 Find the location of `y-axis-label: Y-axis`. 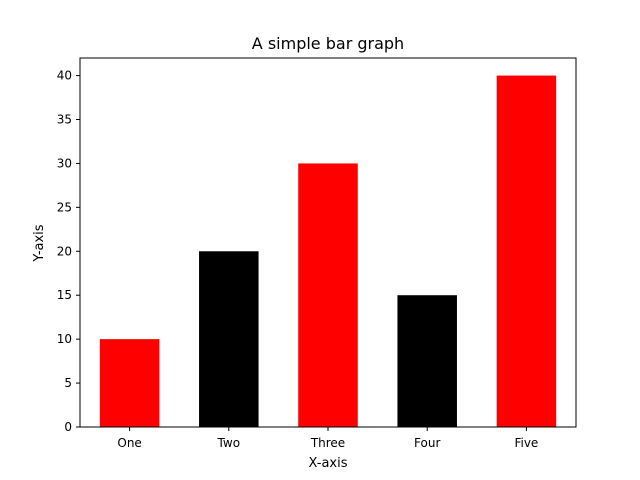

y-axis-label: Y-axis is located at coordinates (39, 243).